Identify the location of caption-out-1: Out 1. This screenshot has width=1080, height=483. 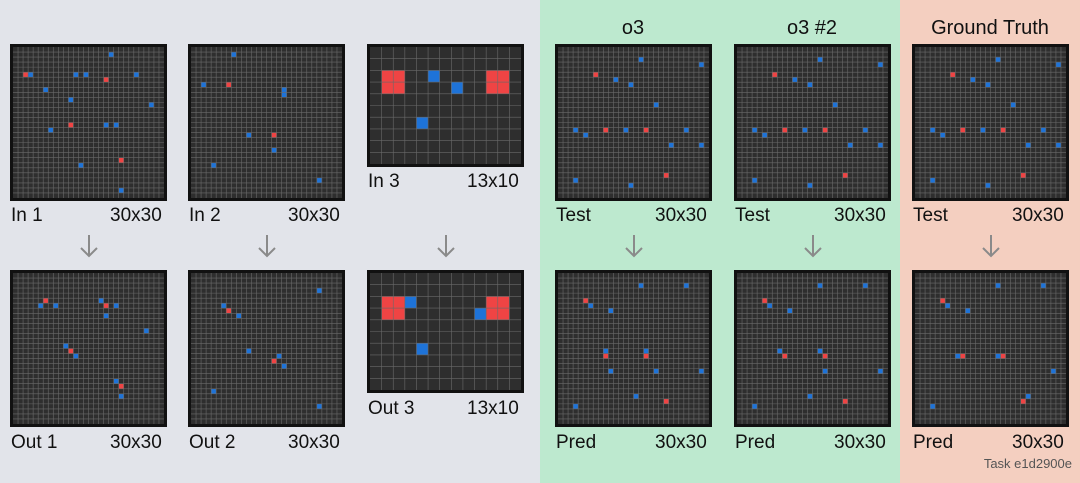
(34, 442).